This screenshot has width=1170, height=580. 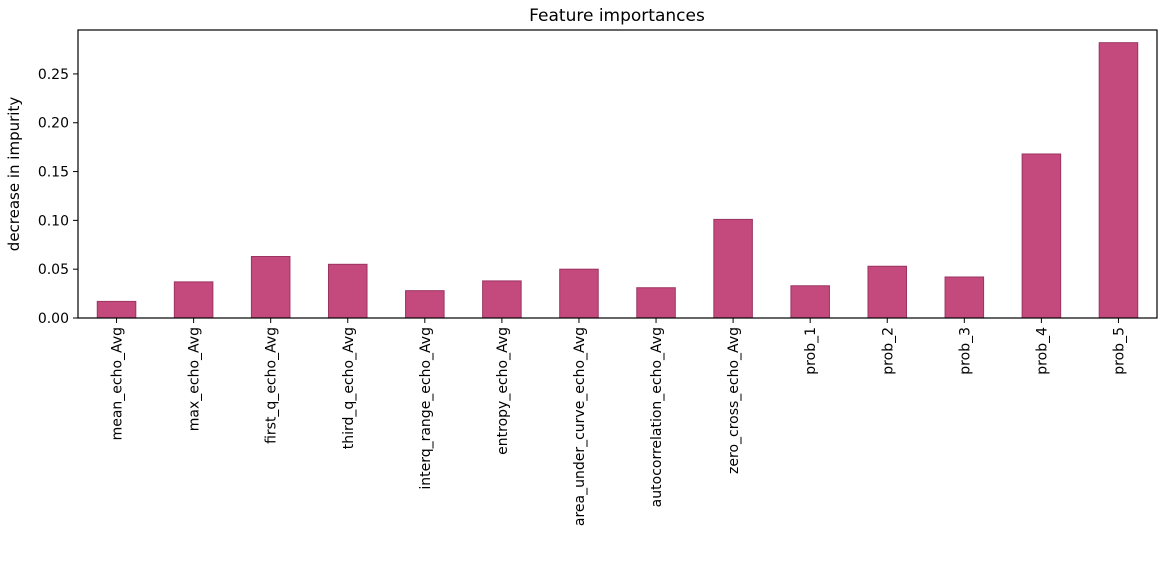 I want to click on x-tick-label: prob_5, so click(x=1119, y=351).